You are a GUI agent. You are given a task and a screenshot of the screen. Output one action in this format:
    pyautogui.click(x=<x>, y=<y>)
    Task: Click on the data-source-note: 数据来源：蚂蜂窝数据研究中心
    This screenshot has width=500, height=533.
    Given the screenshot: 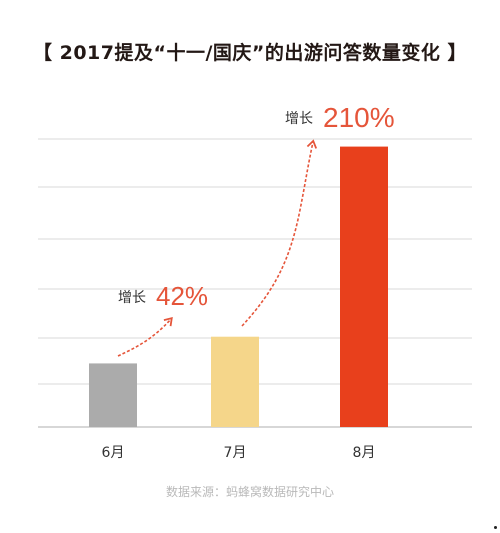 What is the action you would take?
    pyautogui.click(x=249, y=492)
    